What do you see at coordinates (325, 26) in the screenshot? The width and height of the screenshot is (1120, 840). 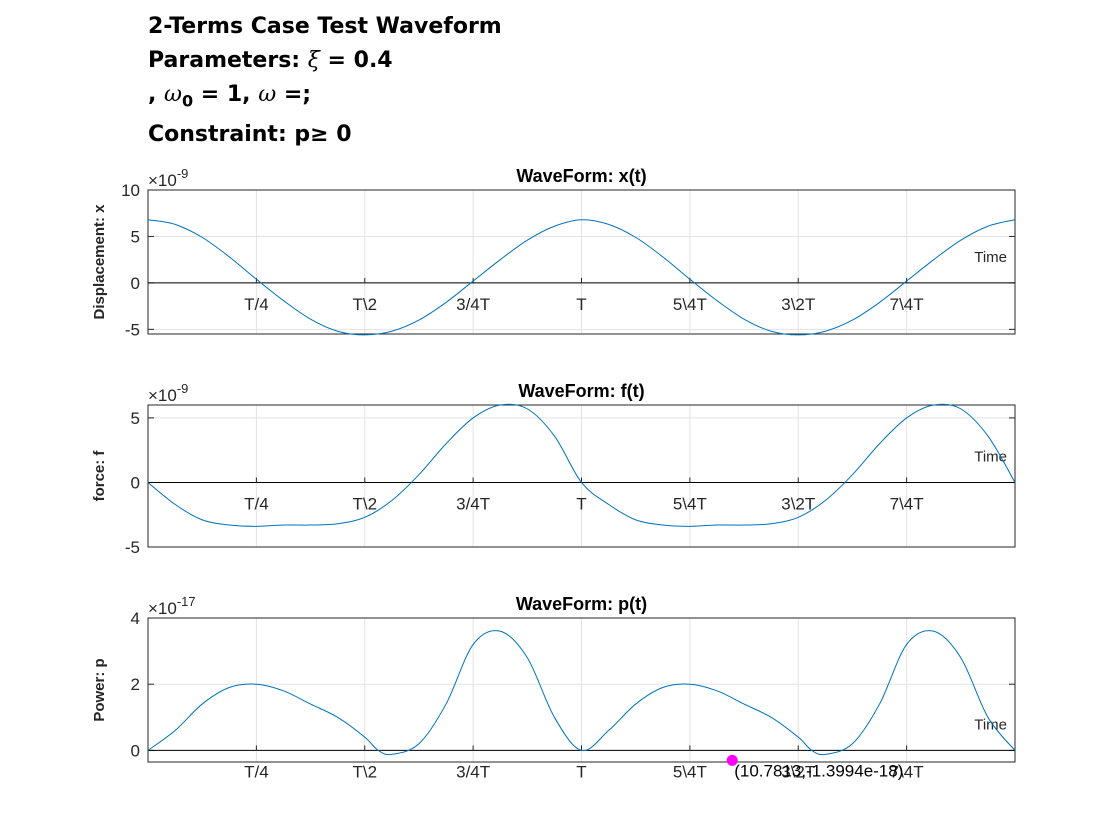 I see `title-line-1: 2-Terms Case Test Waveform` at bounding box center [325, 26].